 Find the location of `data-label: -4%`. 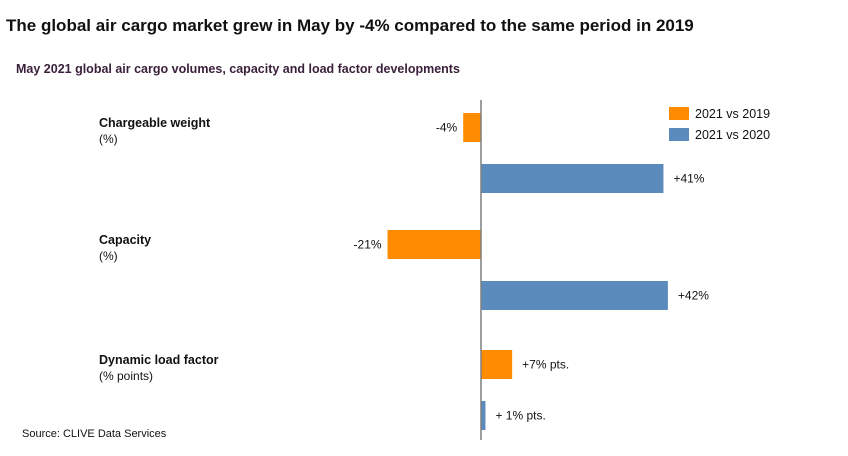

data-label: -4% is located at coordinates (447, 128).